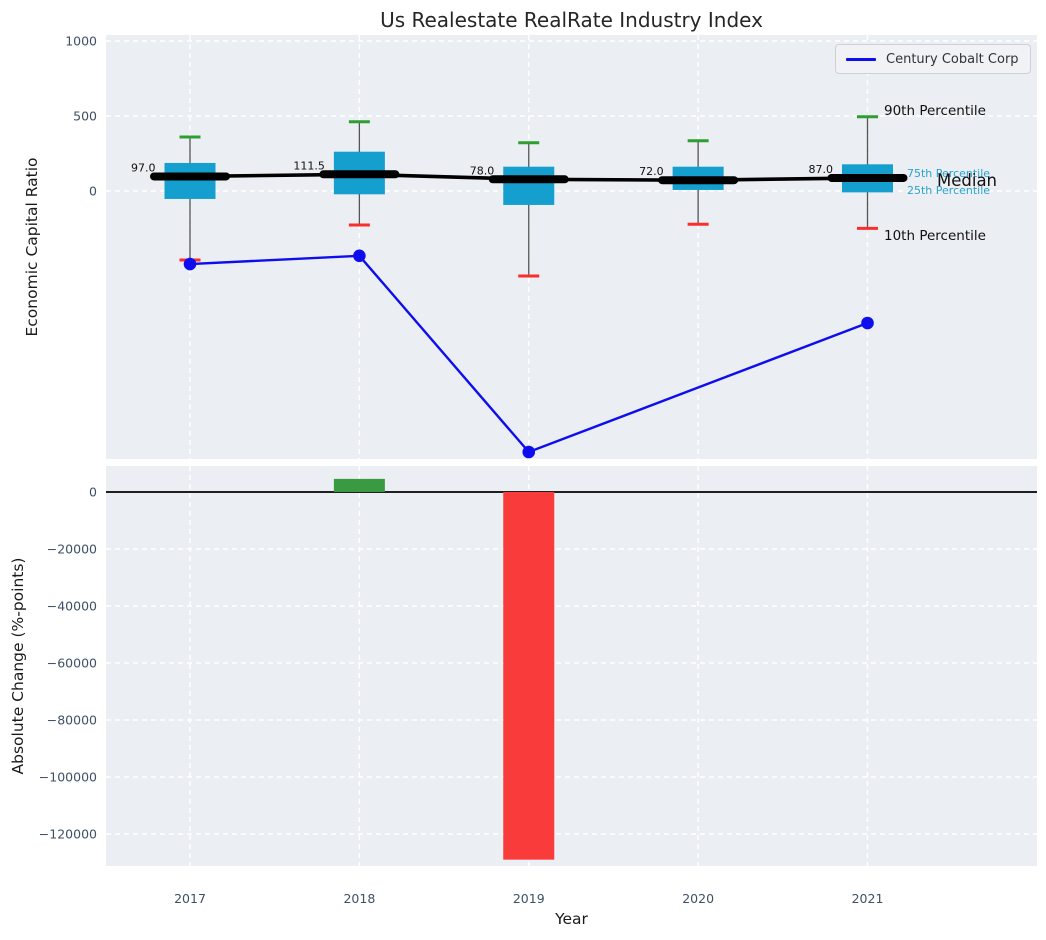 The image size is (1046, 940). Describe the element at coordinates (952, 59) in the screenshot. I see `legend-series-label: Century Cobalt Corp` at that location.